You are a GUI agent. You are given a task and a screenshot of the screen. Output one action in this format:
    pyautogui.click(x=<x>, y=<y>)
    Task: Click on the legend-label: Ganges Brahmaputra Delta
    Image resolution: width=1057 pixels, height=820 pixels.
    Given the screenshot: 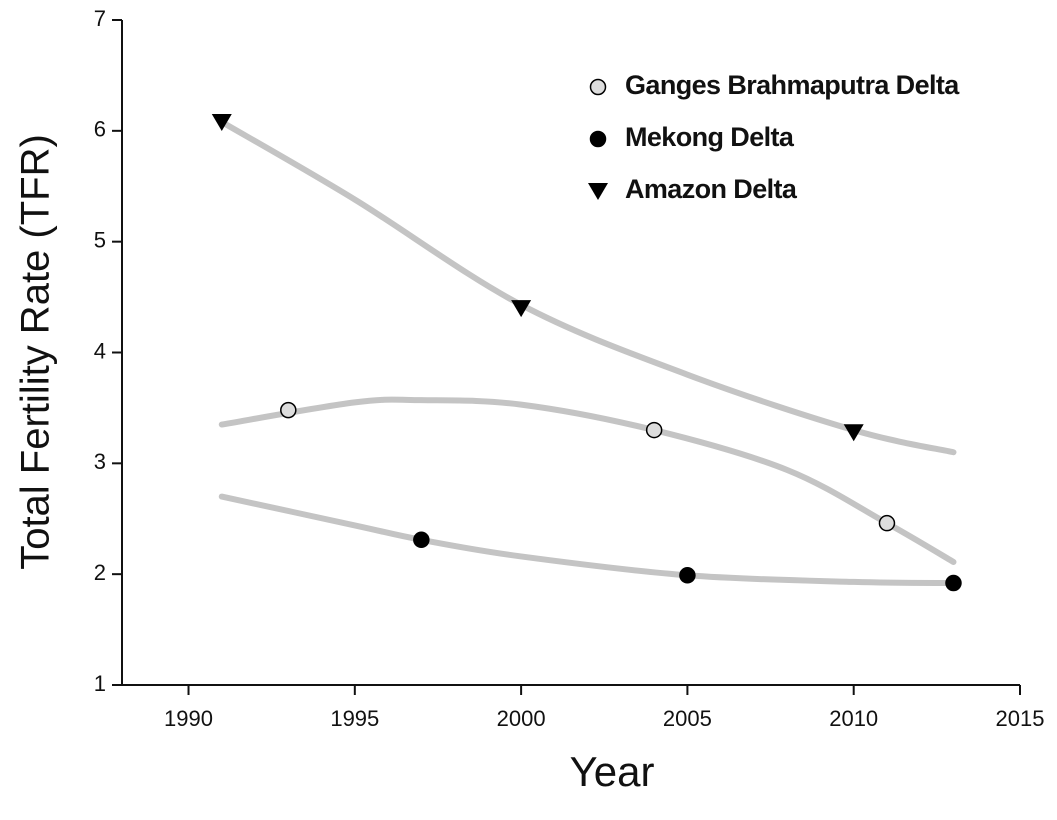 What is the action you would take?
    pyautogui.click(x=792, y=85)
    